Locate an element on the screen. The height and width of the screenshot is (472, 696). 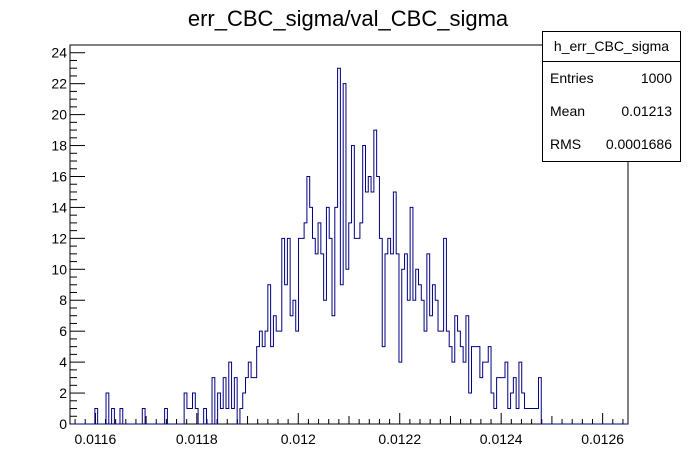
y-tick-label: 6 is located at coordinates (63, 331).